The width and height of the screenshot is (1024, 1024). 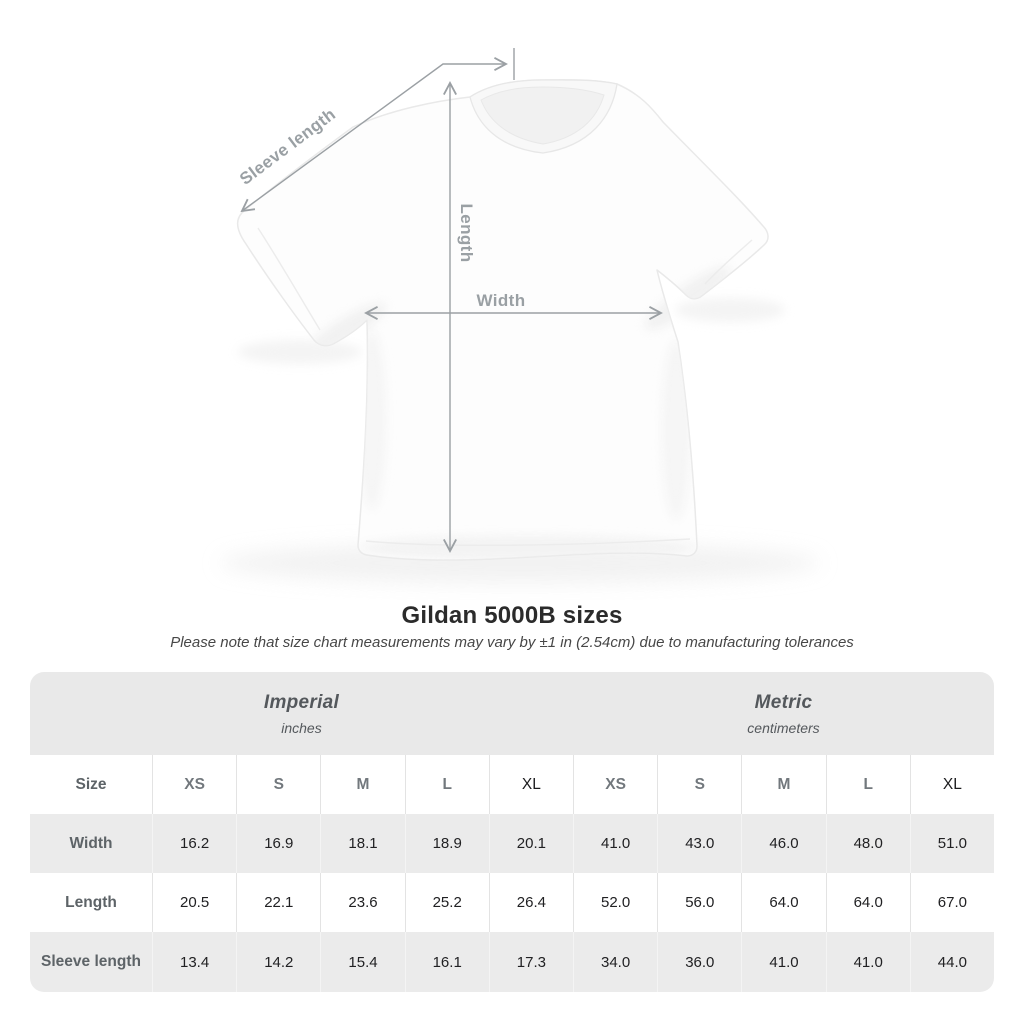 What do you see at coordinates (362, 962) in the screenshot?
I see `value-cell: 15.4` at bounding box center [362, 962].